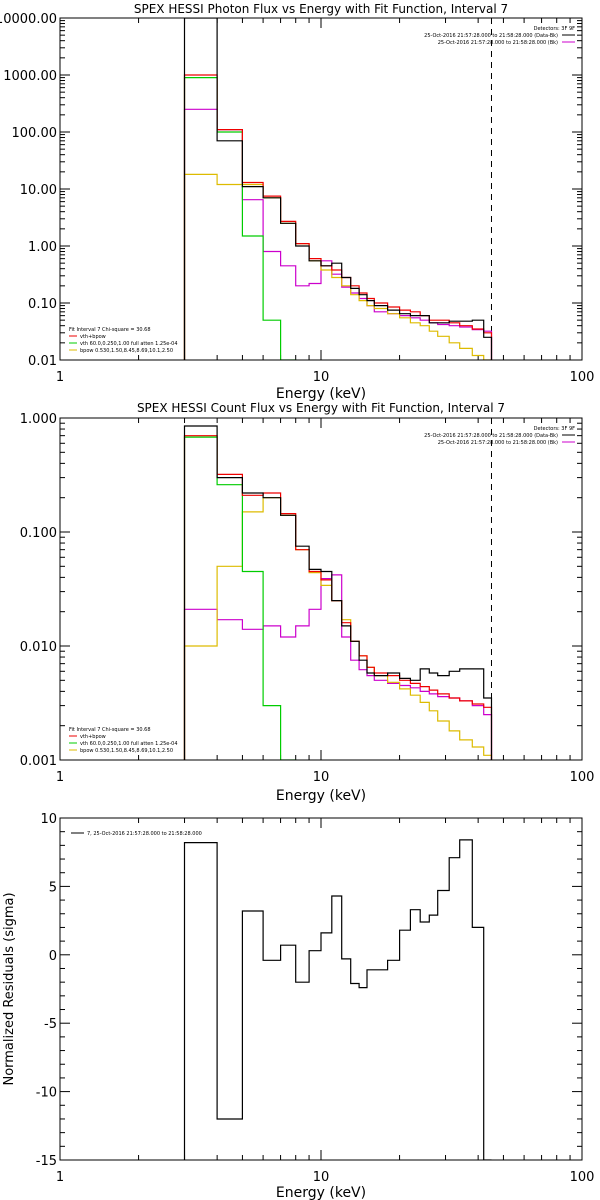 The image size is (600, 1200). What do you see at coordinates (53, 956) in the screenshot?
I see `y-tick-label: 0` at bounding box center [53, 956].